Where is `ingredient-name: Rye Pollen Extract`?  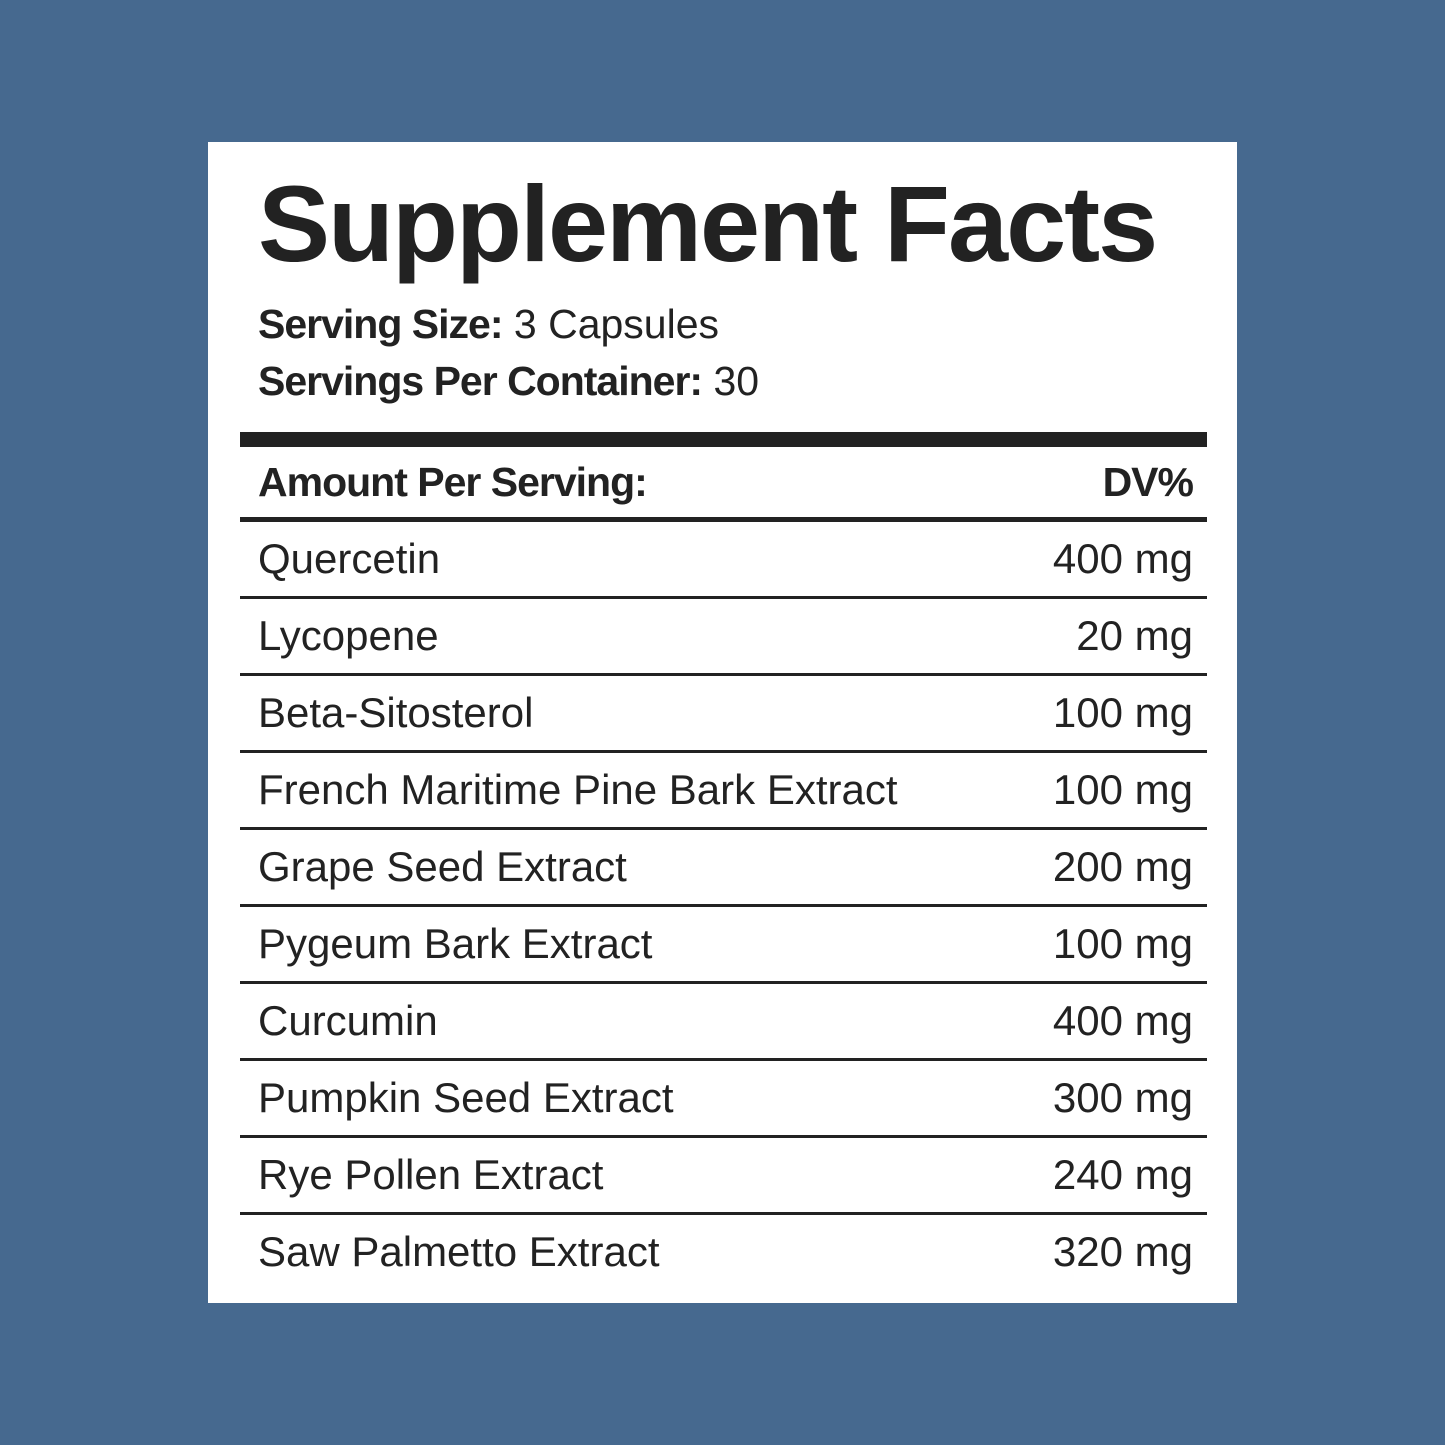
ingredient-name: Rye Pollen Extract is located at coordinates (431, 1174).